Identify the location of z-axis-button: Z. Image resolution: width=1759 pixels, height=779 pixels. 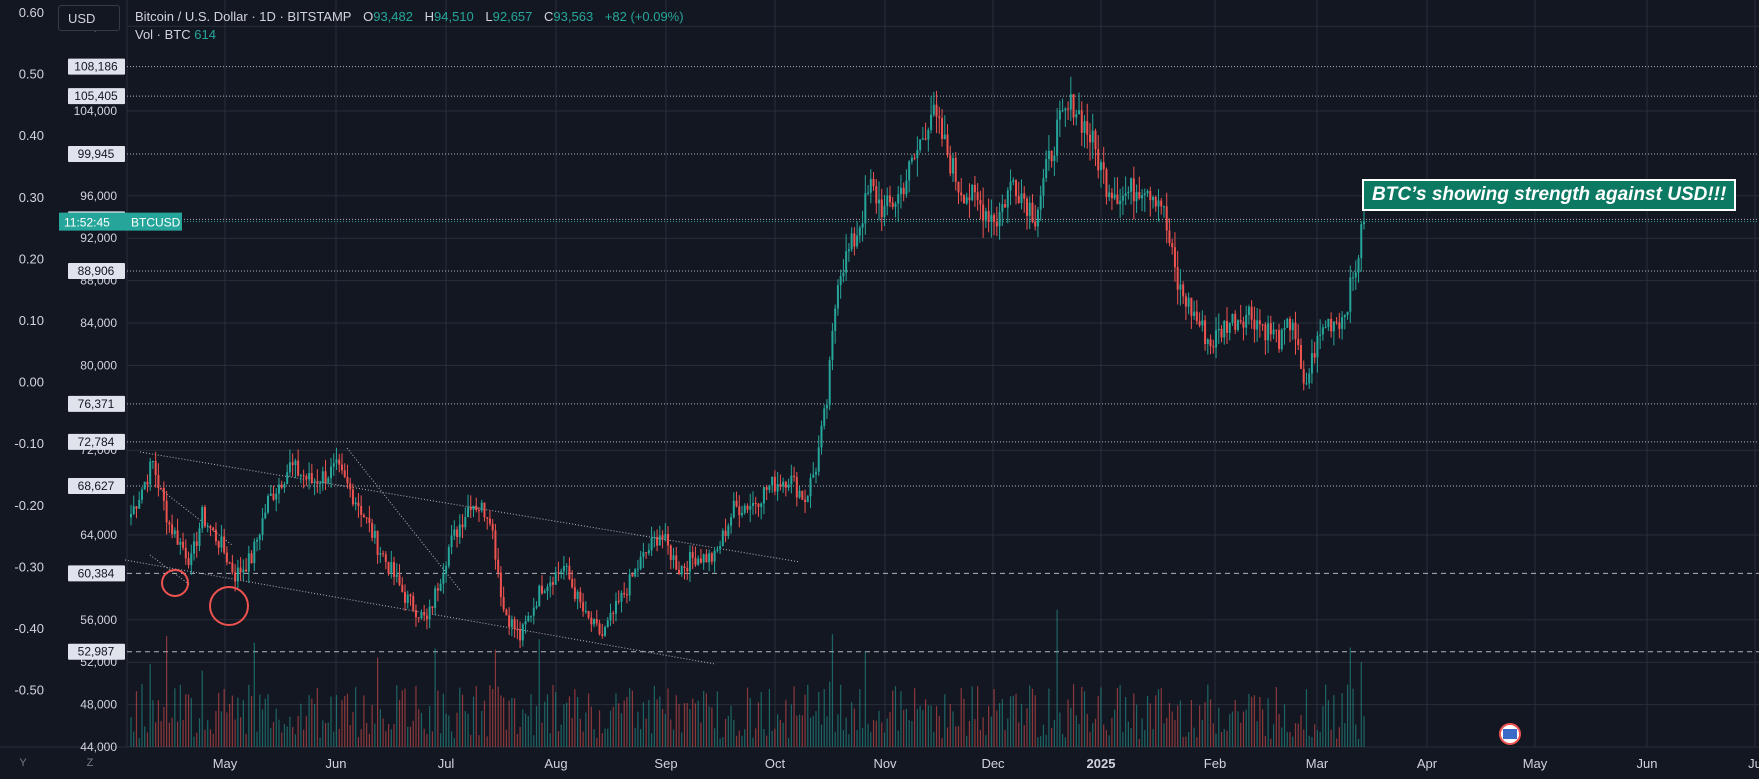
(90, 763).